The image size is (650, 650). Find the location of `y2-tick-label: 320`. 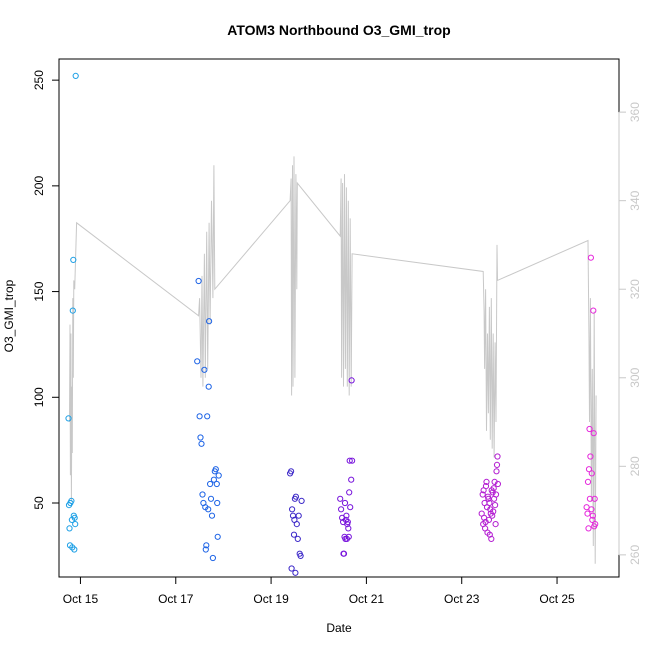

y2-tick-label: 320 is located at coordinates (635, 289).